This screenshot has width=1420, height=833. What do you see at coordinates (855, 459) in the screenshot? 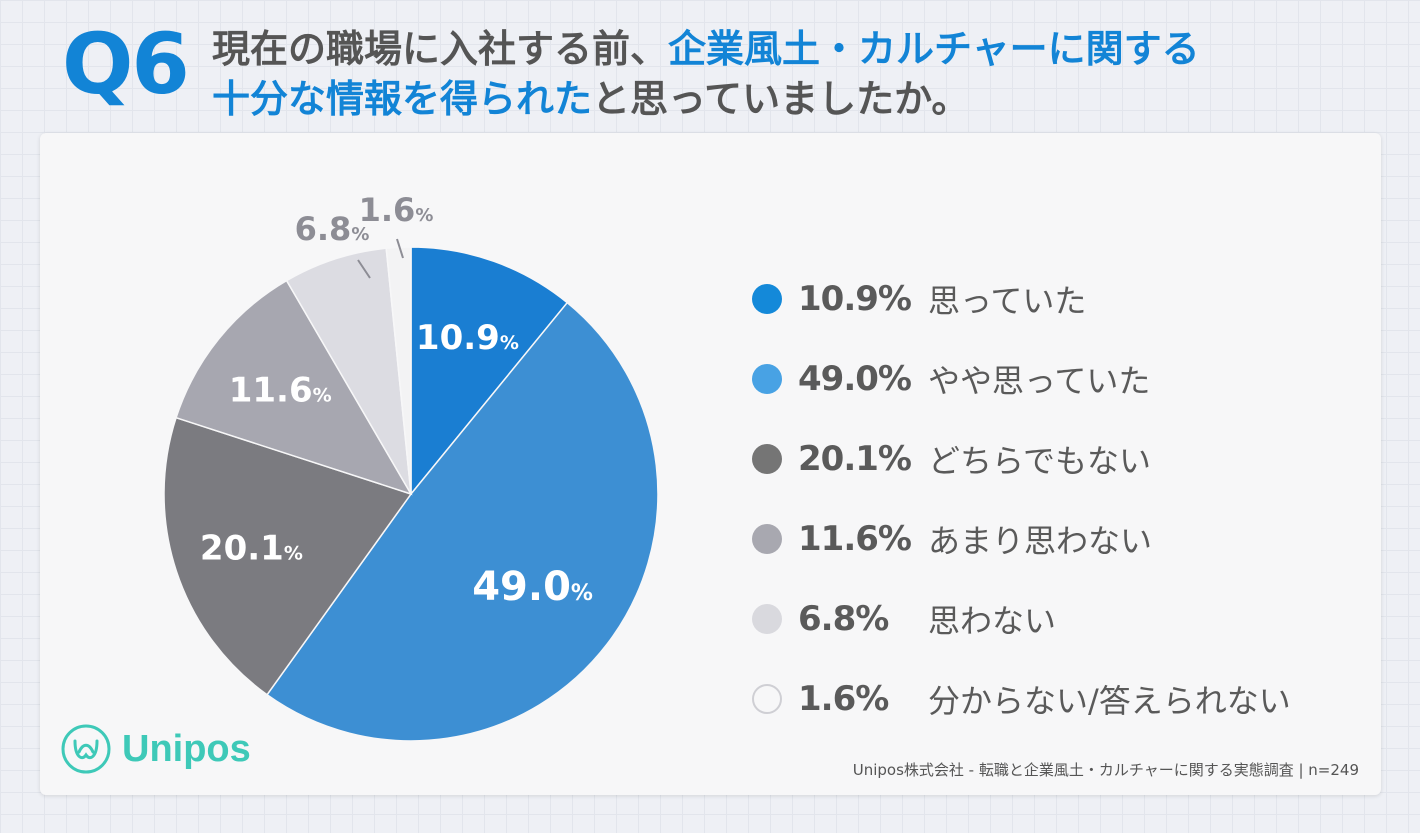
I see `legend-percent: 20.1%` at bounding box center [855, 459].